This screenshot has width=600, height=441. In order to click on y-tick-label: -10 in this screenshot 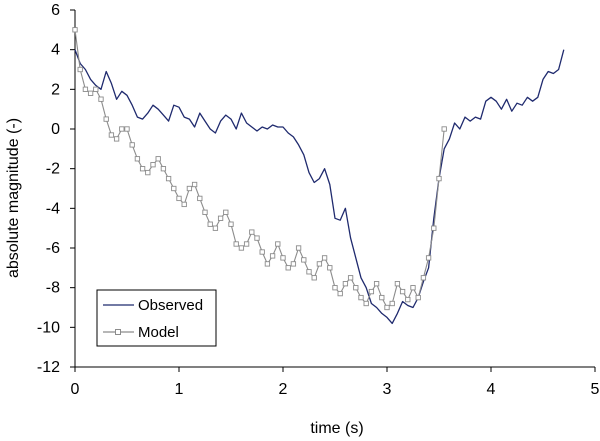, I will do `click(48, 327)`.